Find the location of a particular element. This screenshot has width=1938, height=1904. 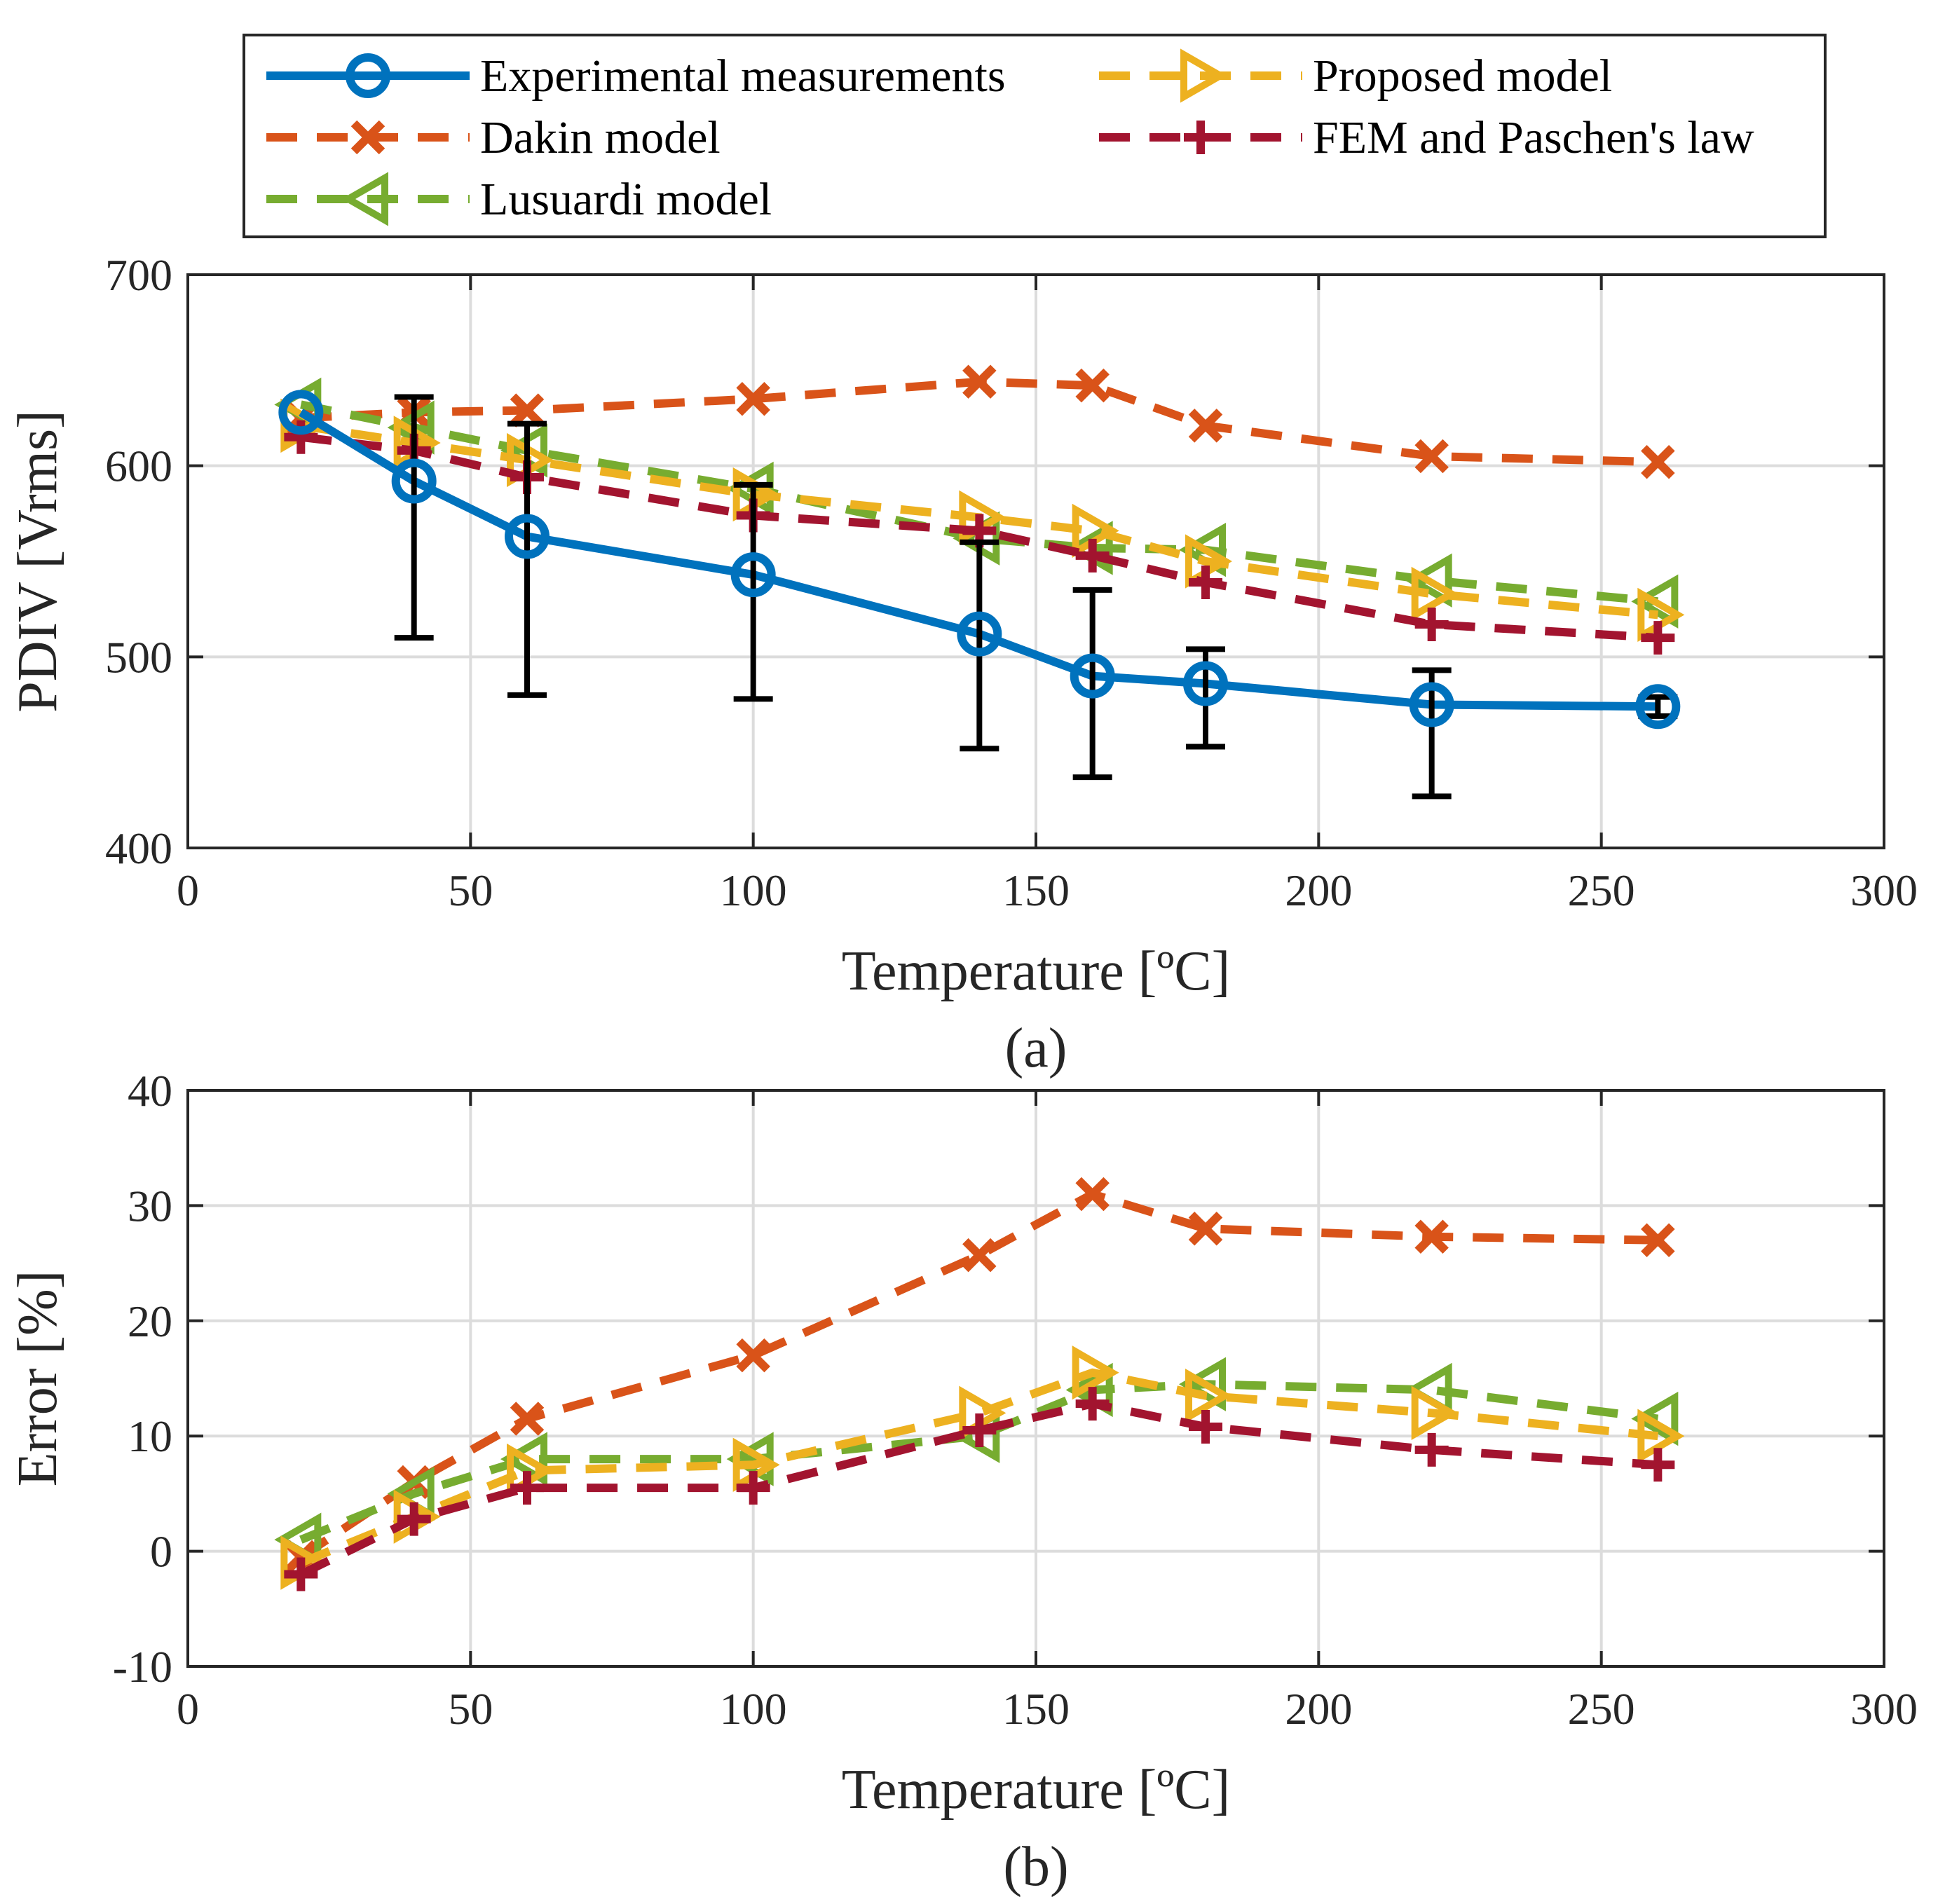

series-b-lusuardi-model is located at coordinates (976, 1462).